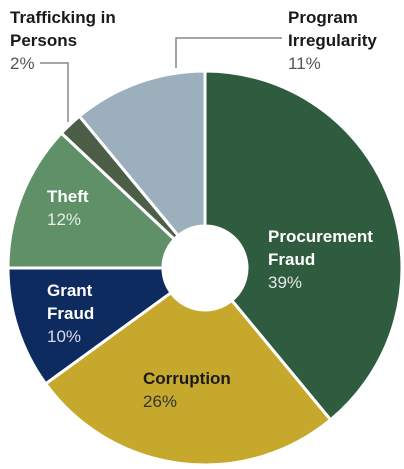 This screenshot has width=404, height=469. What do you see at coordinates (160, 401) in the screenshot?
I see `value-label: 26%` at bounding box center [160, 401].